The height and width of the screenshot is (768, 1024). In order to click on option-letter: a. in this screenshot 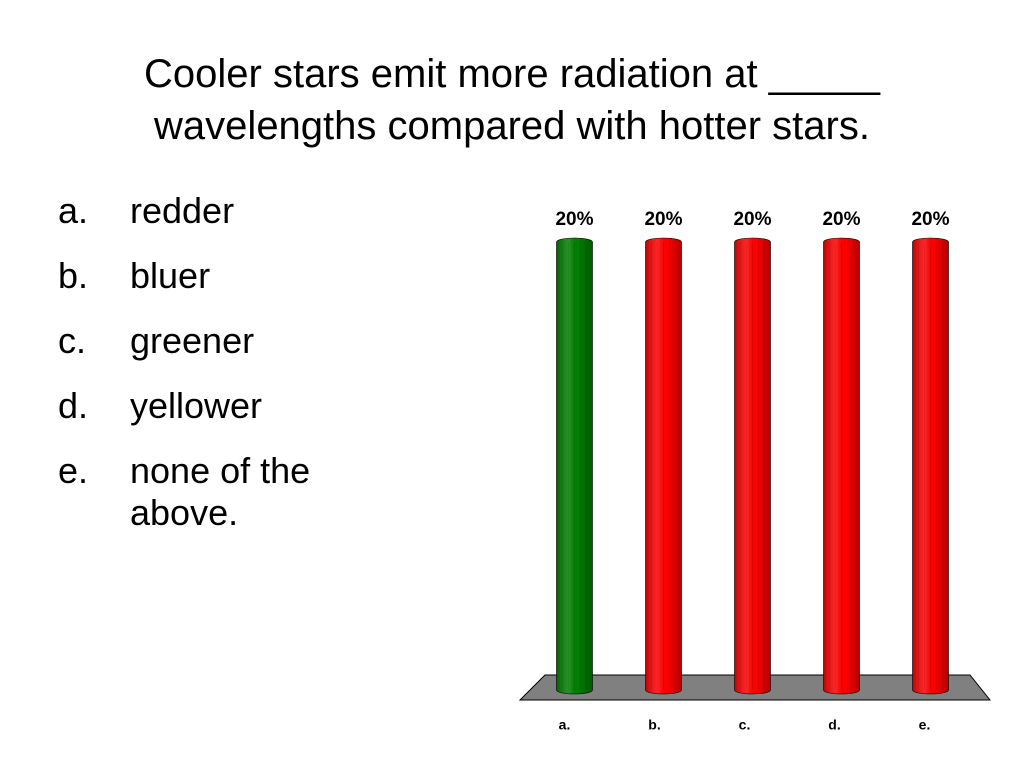, I will do `click(73, 210)`.